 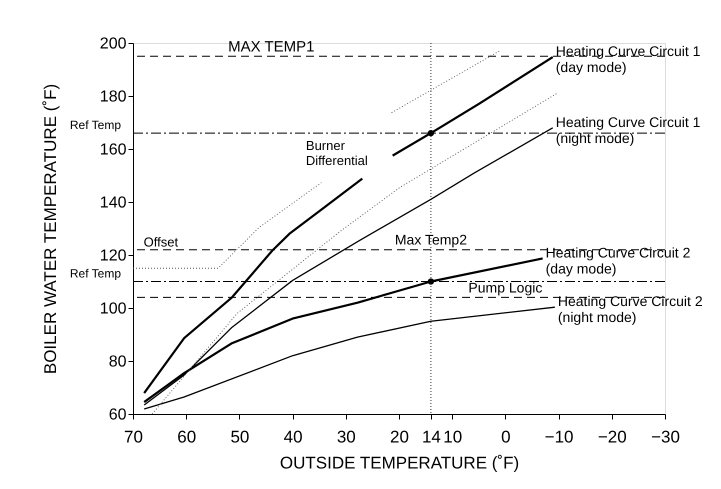 I want to click on x-tick-label: 60, so click(x=186, y=437).